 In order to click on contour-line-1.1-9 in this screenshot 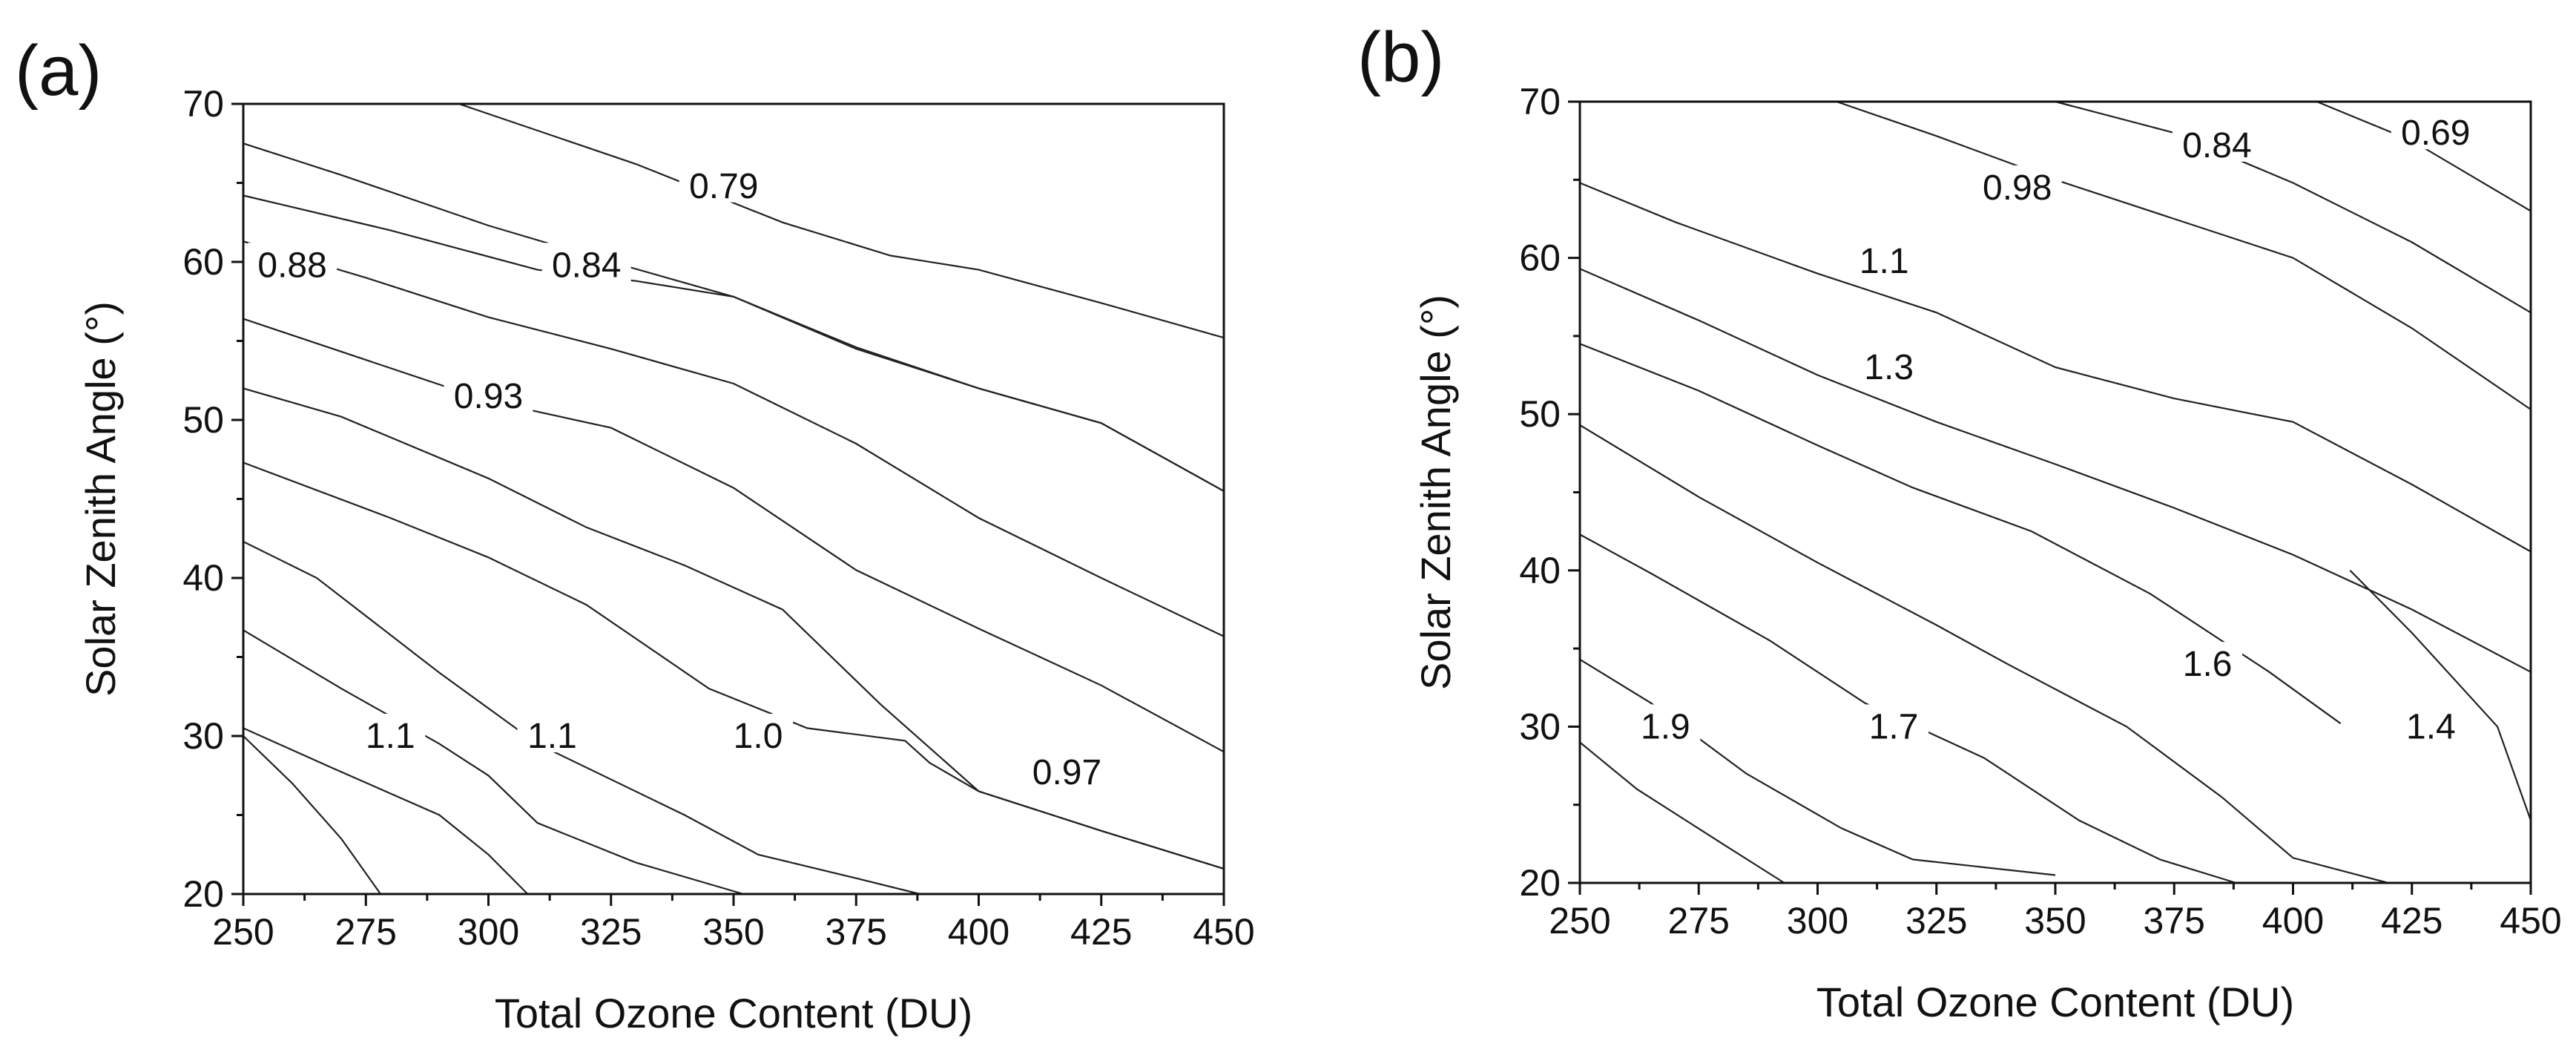, I will do `click(386, 811)`.